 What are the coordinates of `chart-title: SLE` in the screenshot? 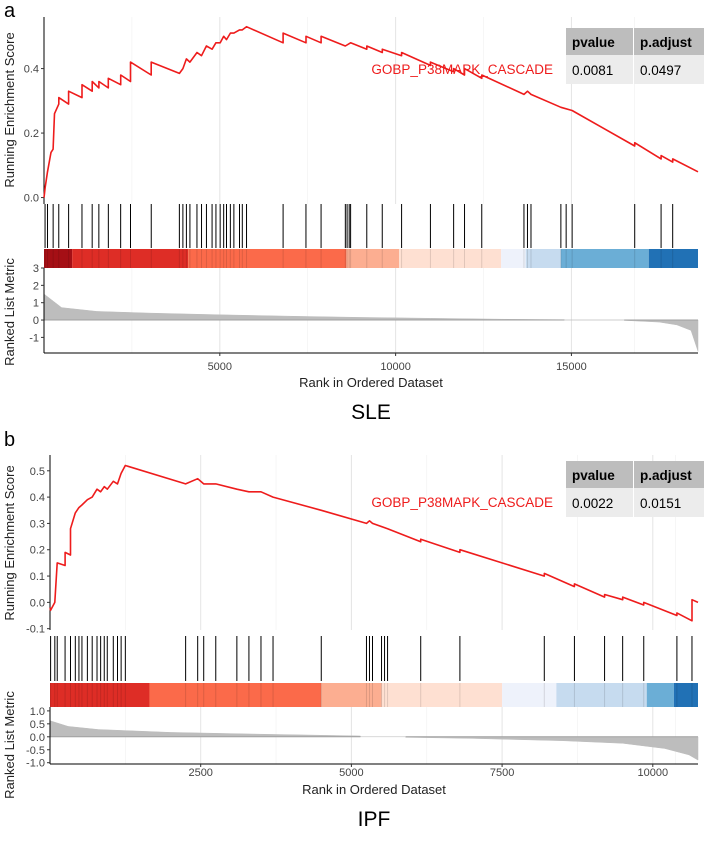 It's located at (371, 412).